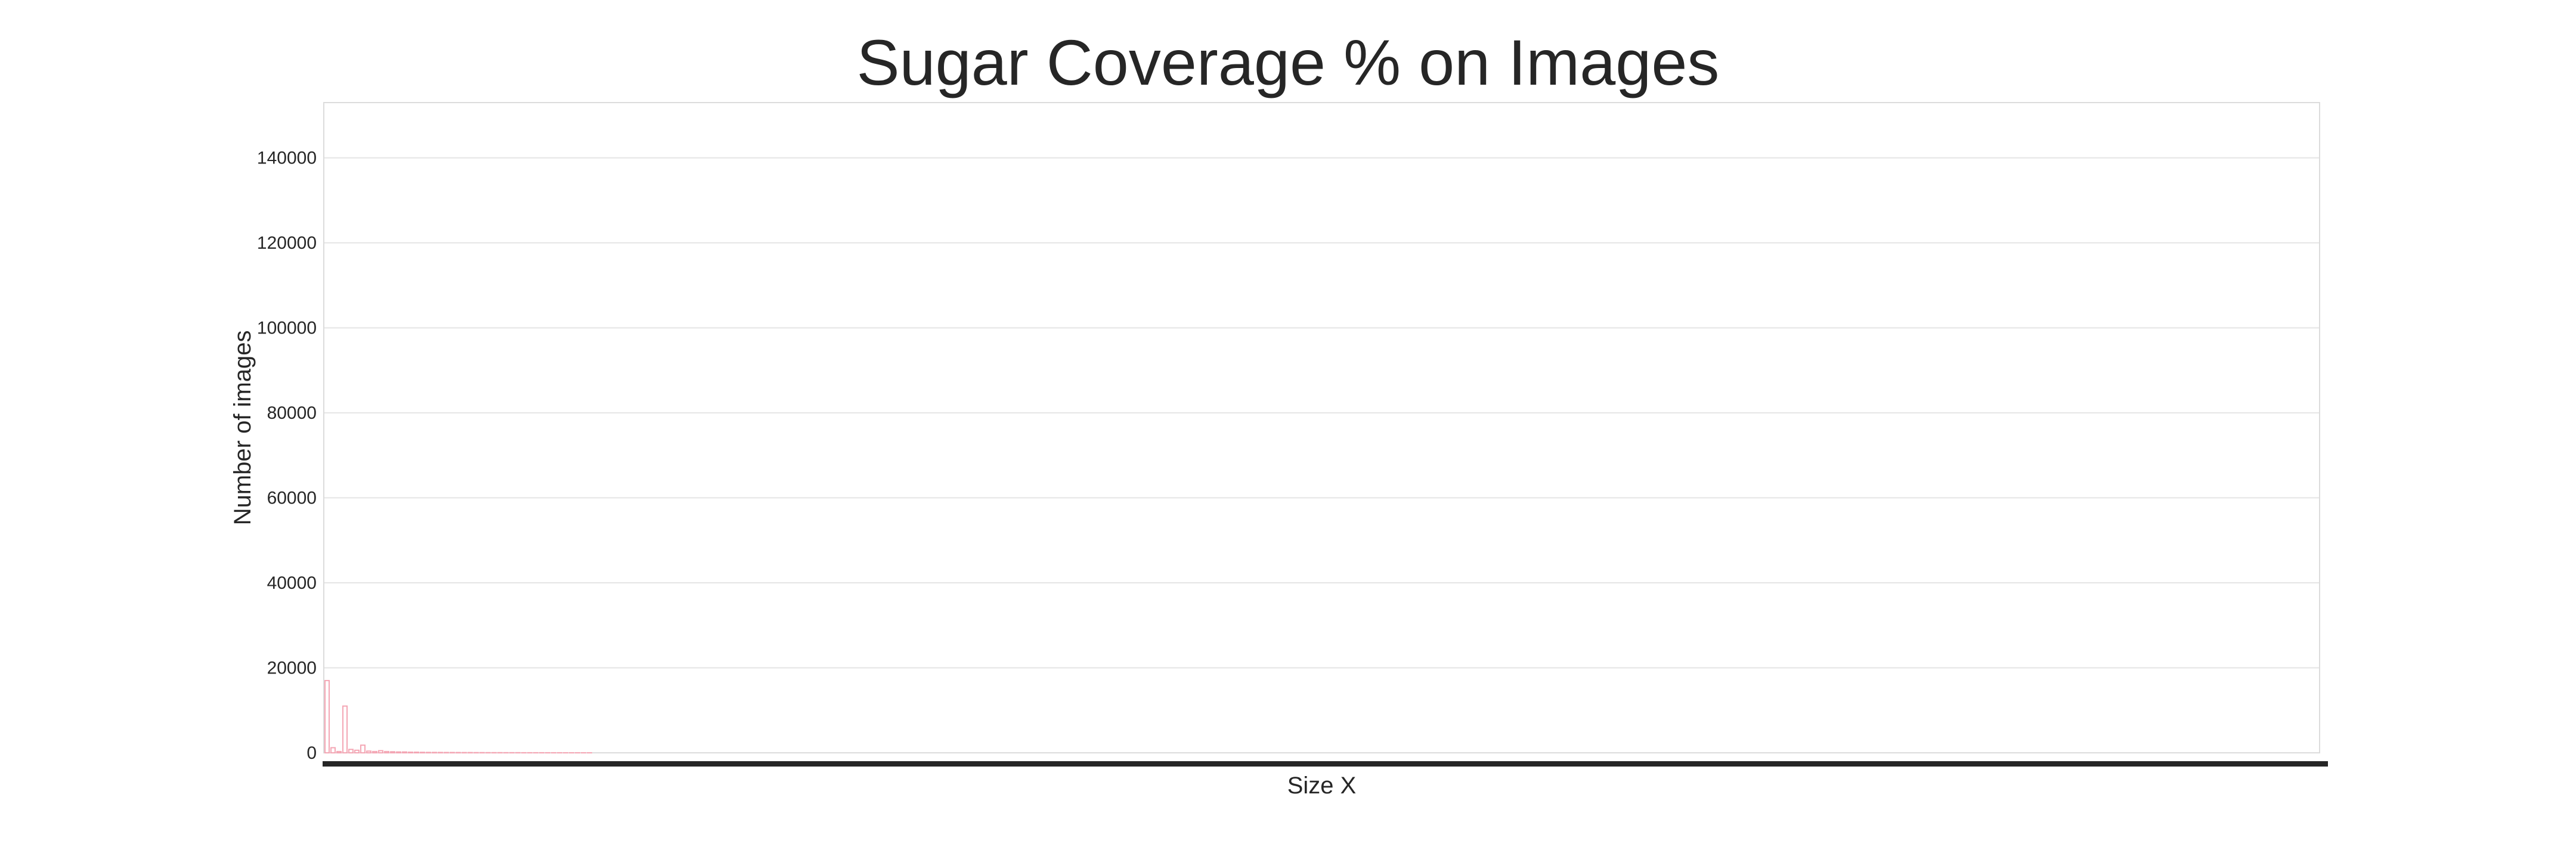 The image size is (2576, 859). What do you see at coordinates (292, 583) in the screenshot?
I see `y-tick-label: 40000` at bounding box center [292, 583].